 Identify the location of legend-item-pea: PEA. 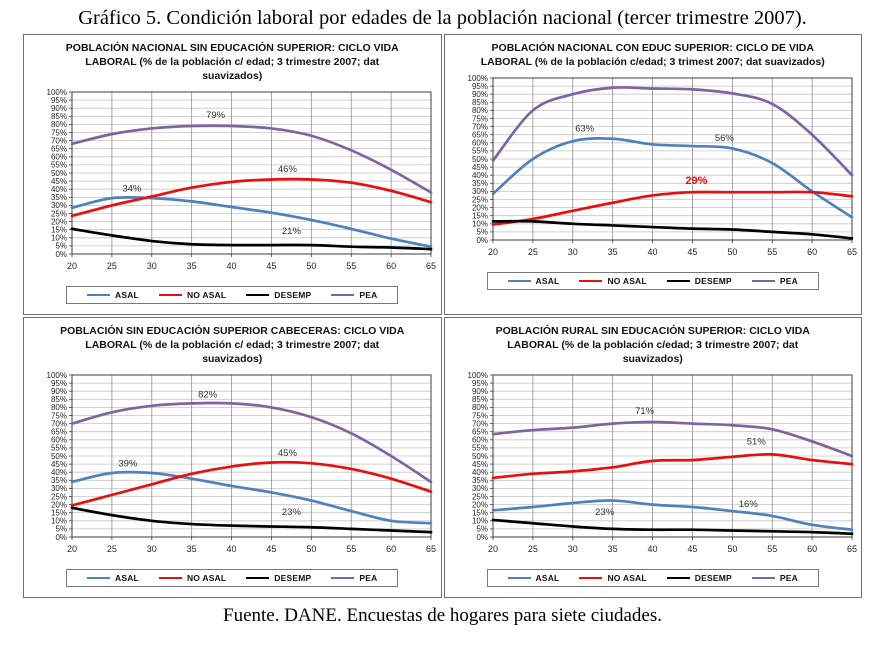
(774, 280).